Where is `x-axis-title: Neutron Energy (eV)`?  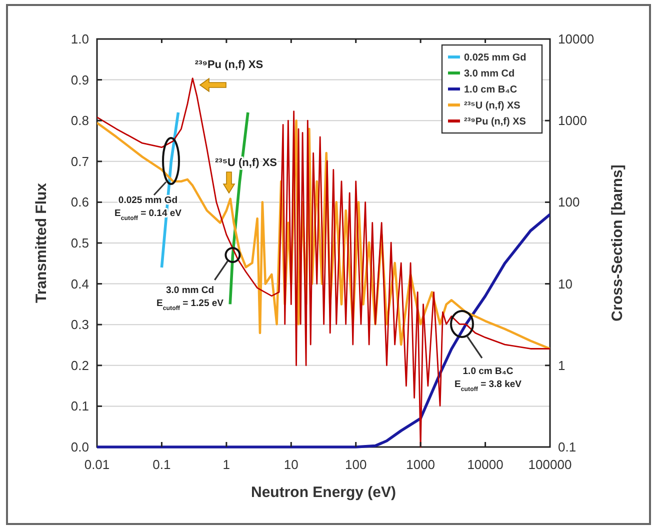
x-axis-title: Neutron Energy (eV) is located at coordinates (323, 492).